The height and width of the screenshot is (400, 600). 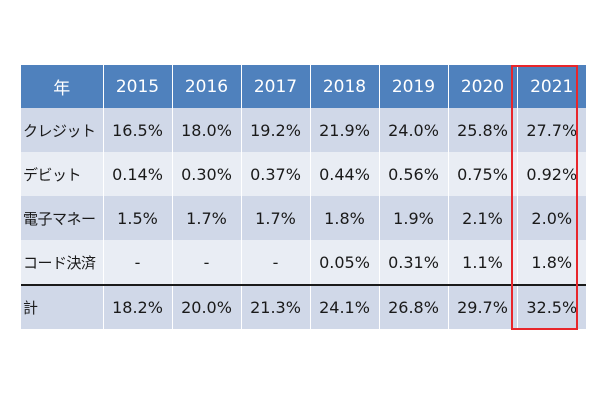 I want to click on table-row-e-money: 電子マネー 1.5% 1.7% 1.7% 1.8% 1.9% 2.1% 2.0%, so click(x=303, y=218).